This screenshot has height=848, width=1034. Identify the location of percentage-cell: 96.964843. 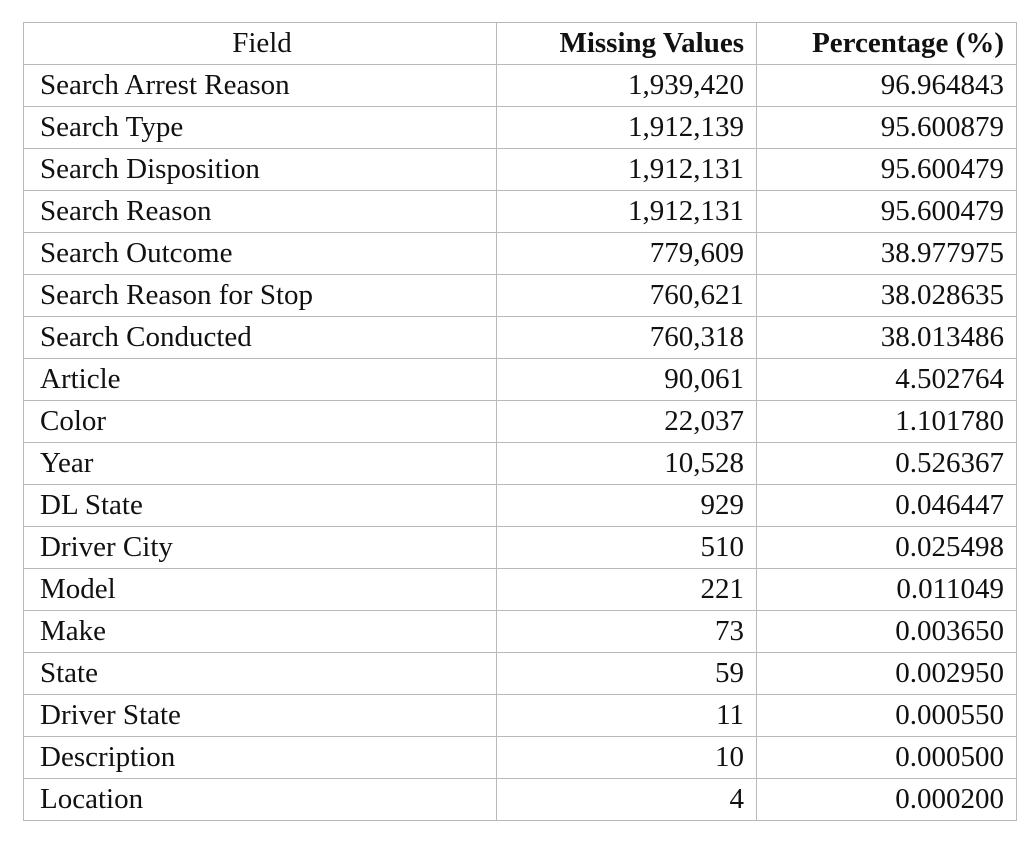
(886, 85).